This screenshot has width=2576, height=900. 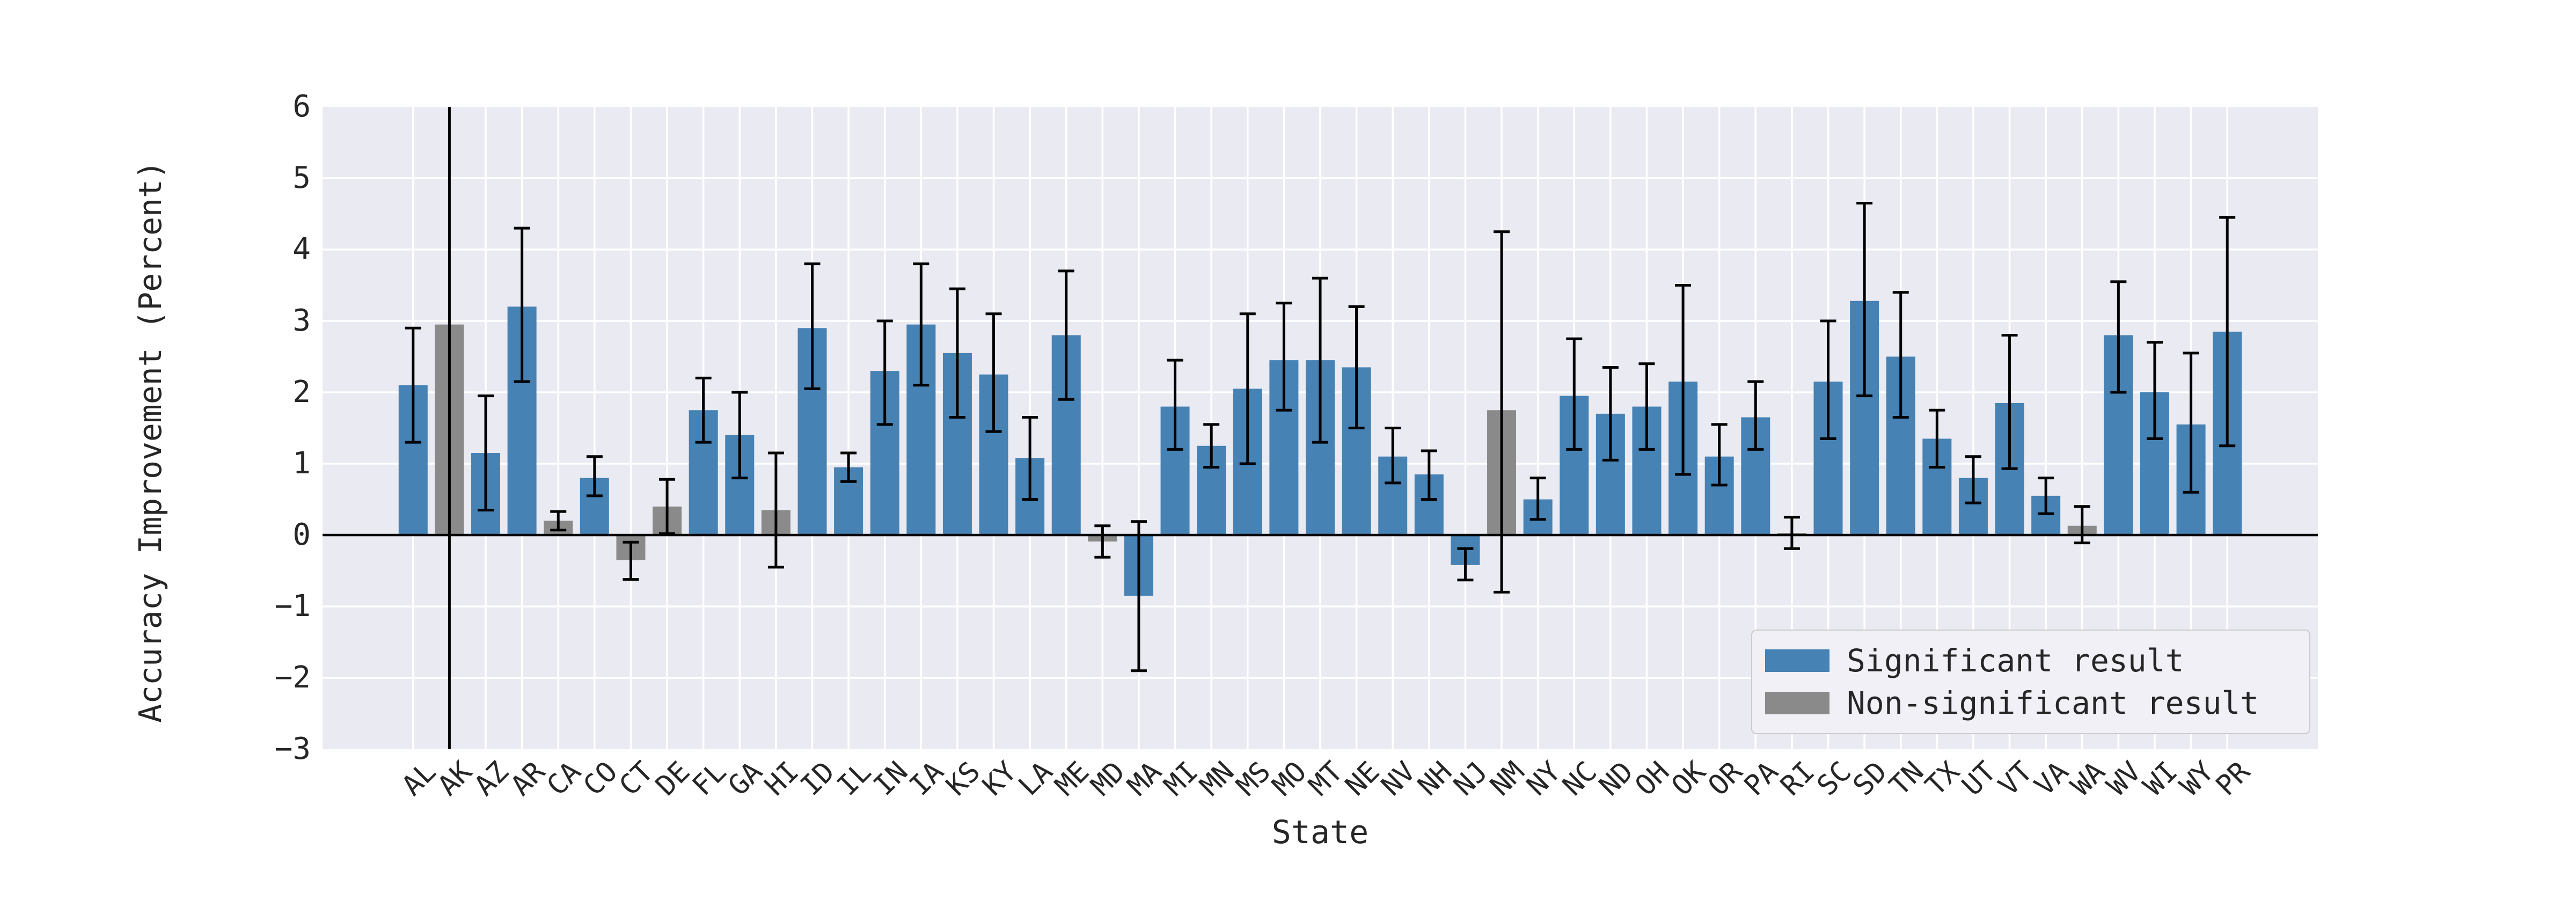 I want to click on significant-swatch-icon, so click(x=1797, y=660).